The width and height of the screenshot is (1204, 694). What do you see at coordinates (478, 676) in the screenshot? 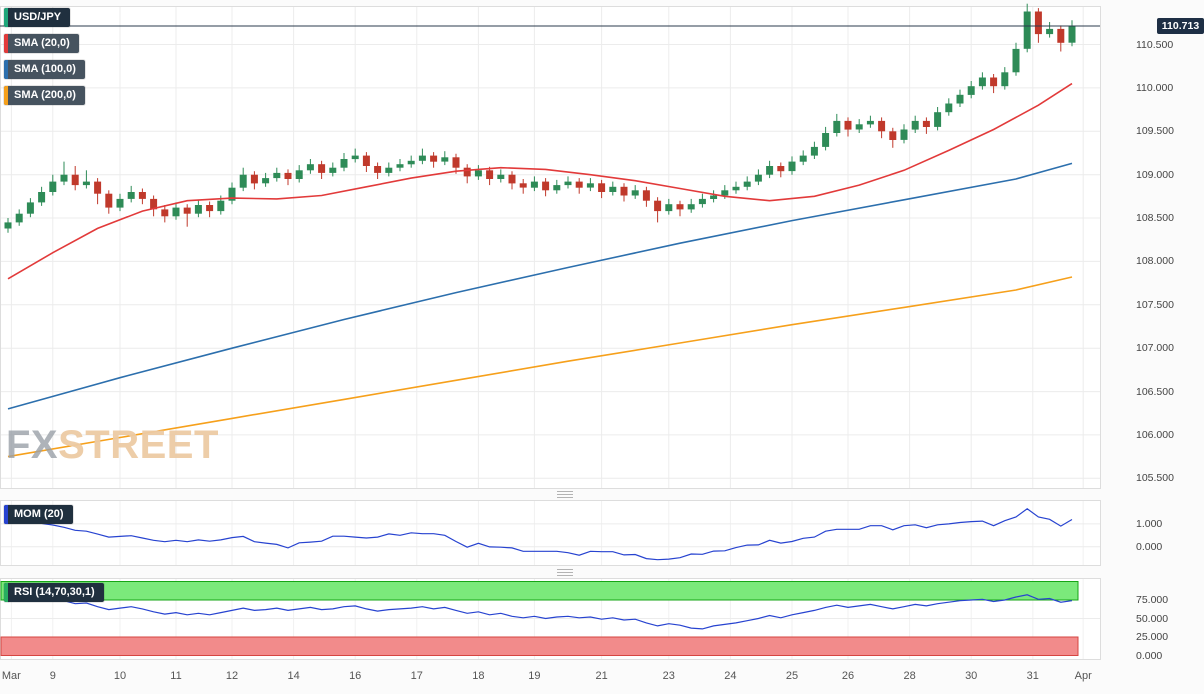
I see `x-axis-label: 18` at bounding box center [478, 676].